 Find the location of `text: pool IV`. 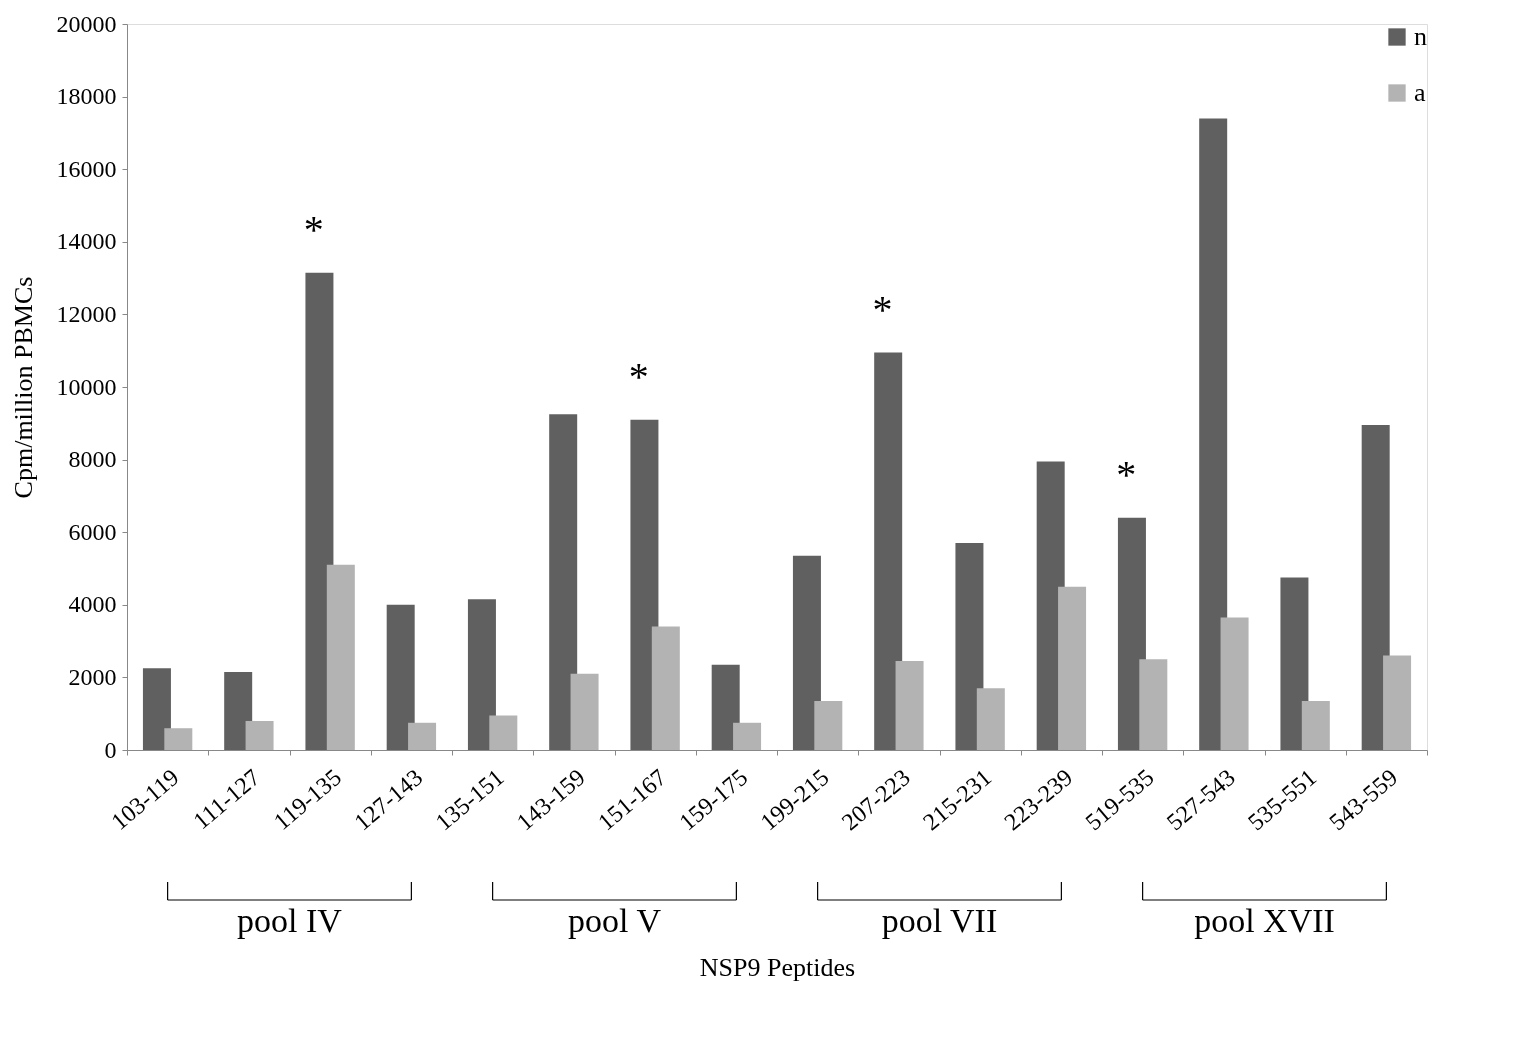

text: pool IV is located at coordinates (290, 920).